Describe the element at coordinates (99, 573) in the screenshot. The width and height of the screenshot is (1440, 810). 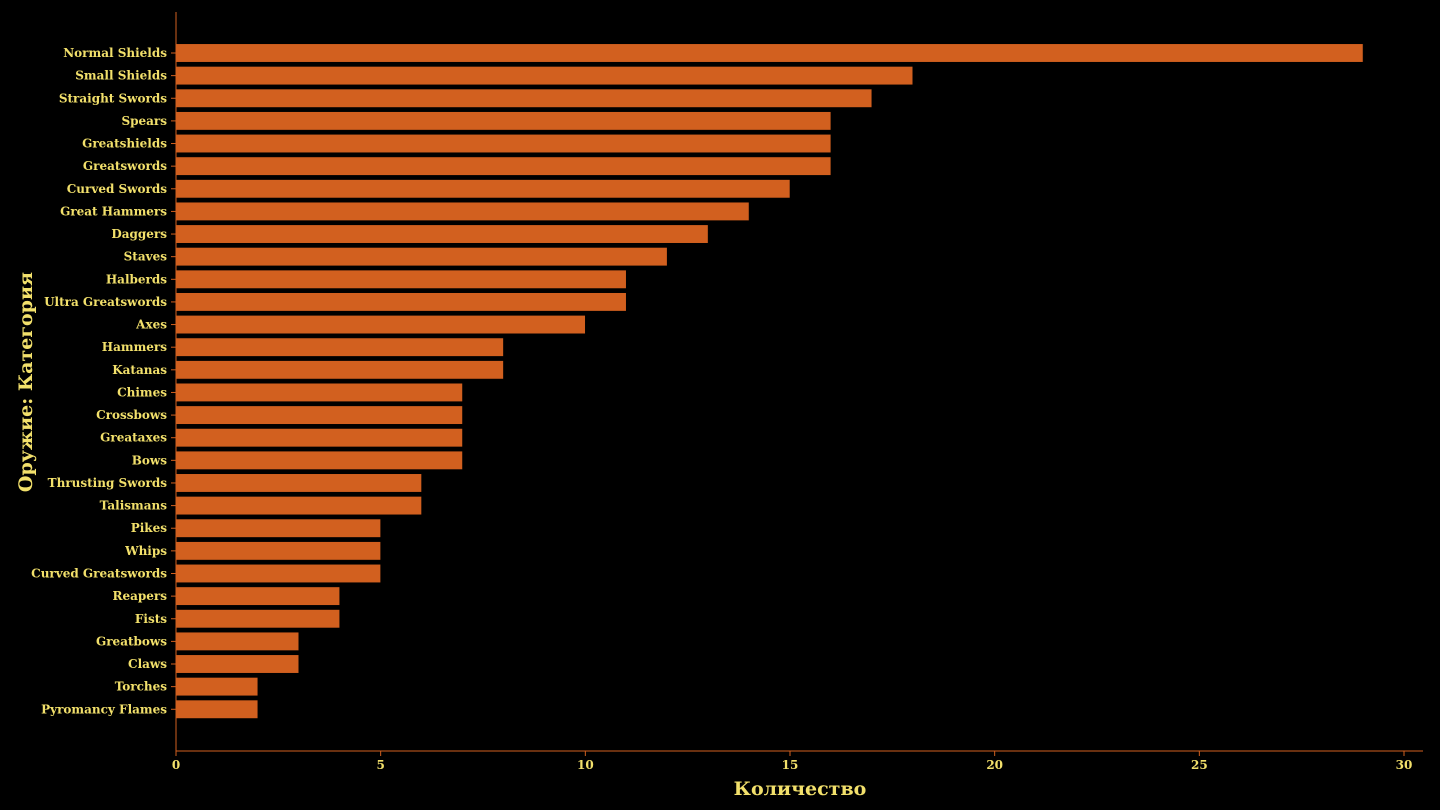
I see `y-tick-label: Curved Greatswords` at that location.